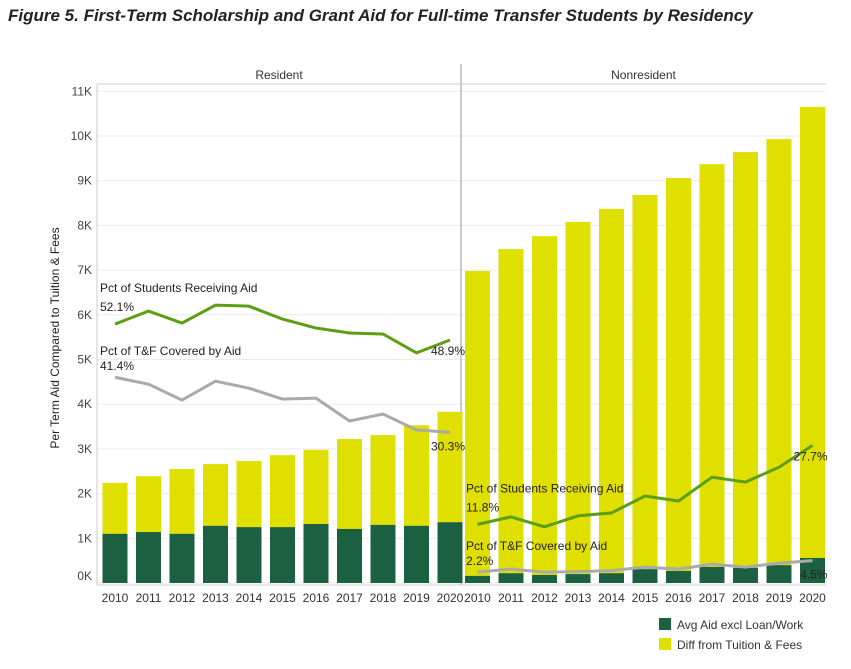  I want to click on annotation-tf-end: 30.3%, so click(448, 446).